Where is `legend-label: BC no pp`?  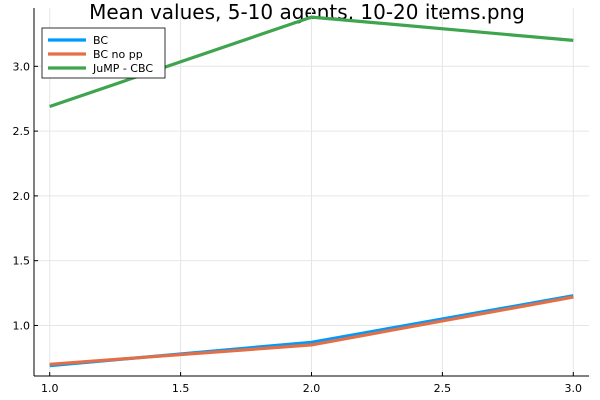 legend-label: BC no pp is located at coordinates (118, 54).